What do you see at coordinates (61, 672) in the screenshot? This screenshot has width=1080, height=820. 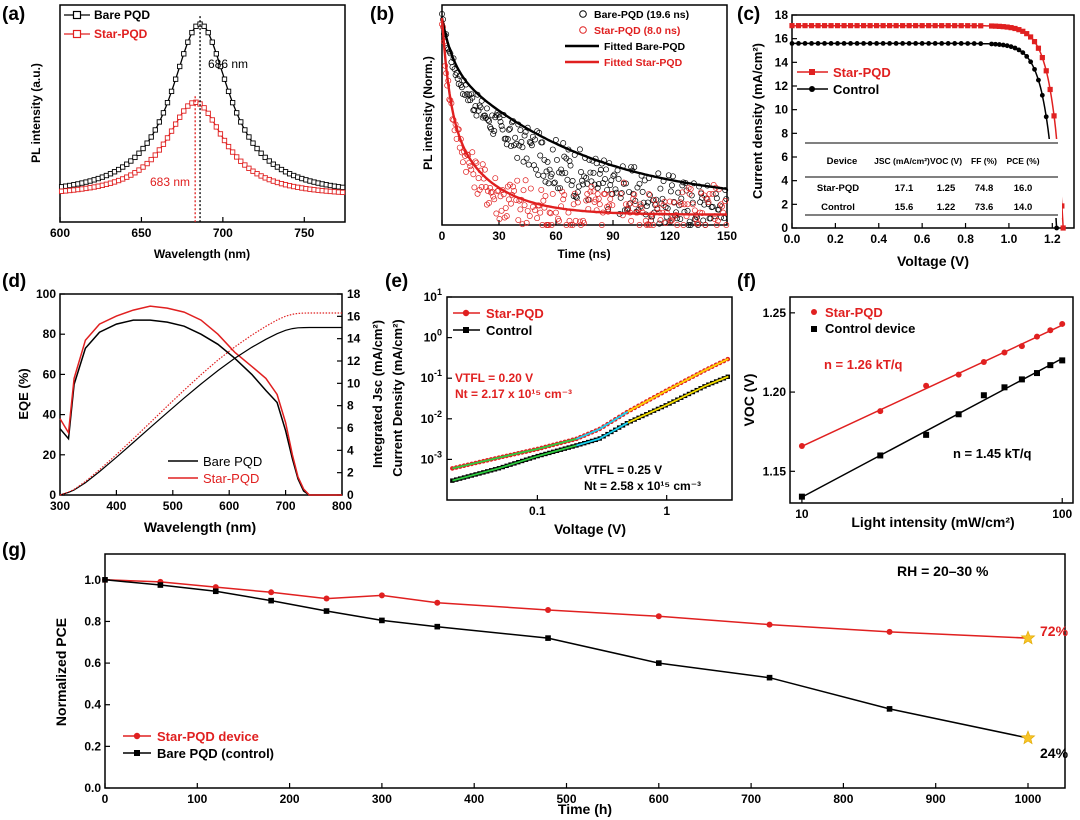 I see `y-axis-title: Normalized PCE` at bounding box center [61, 672].